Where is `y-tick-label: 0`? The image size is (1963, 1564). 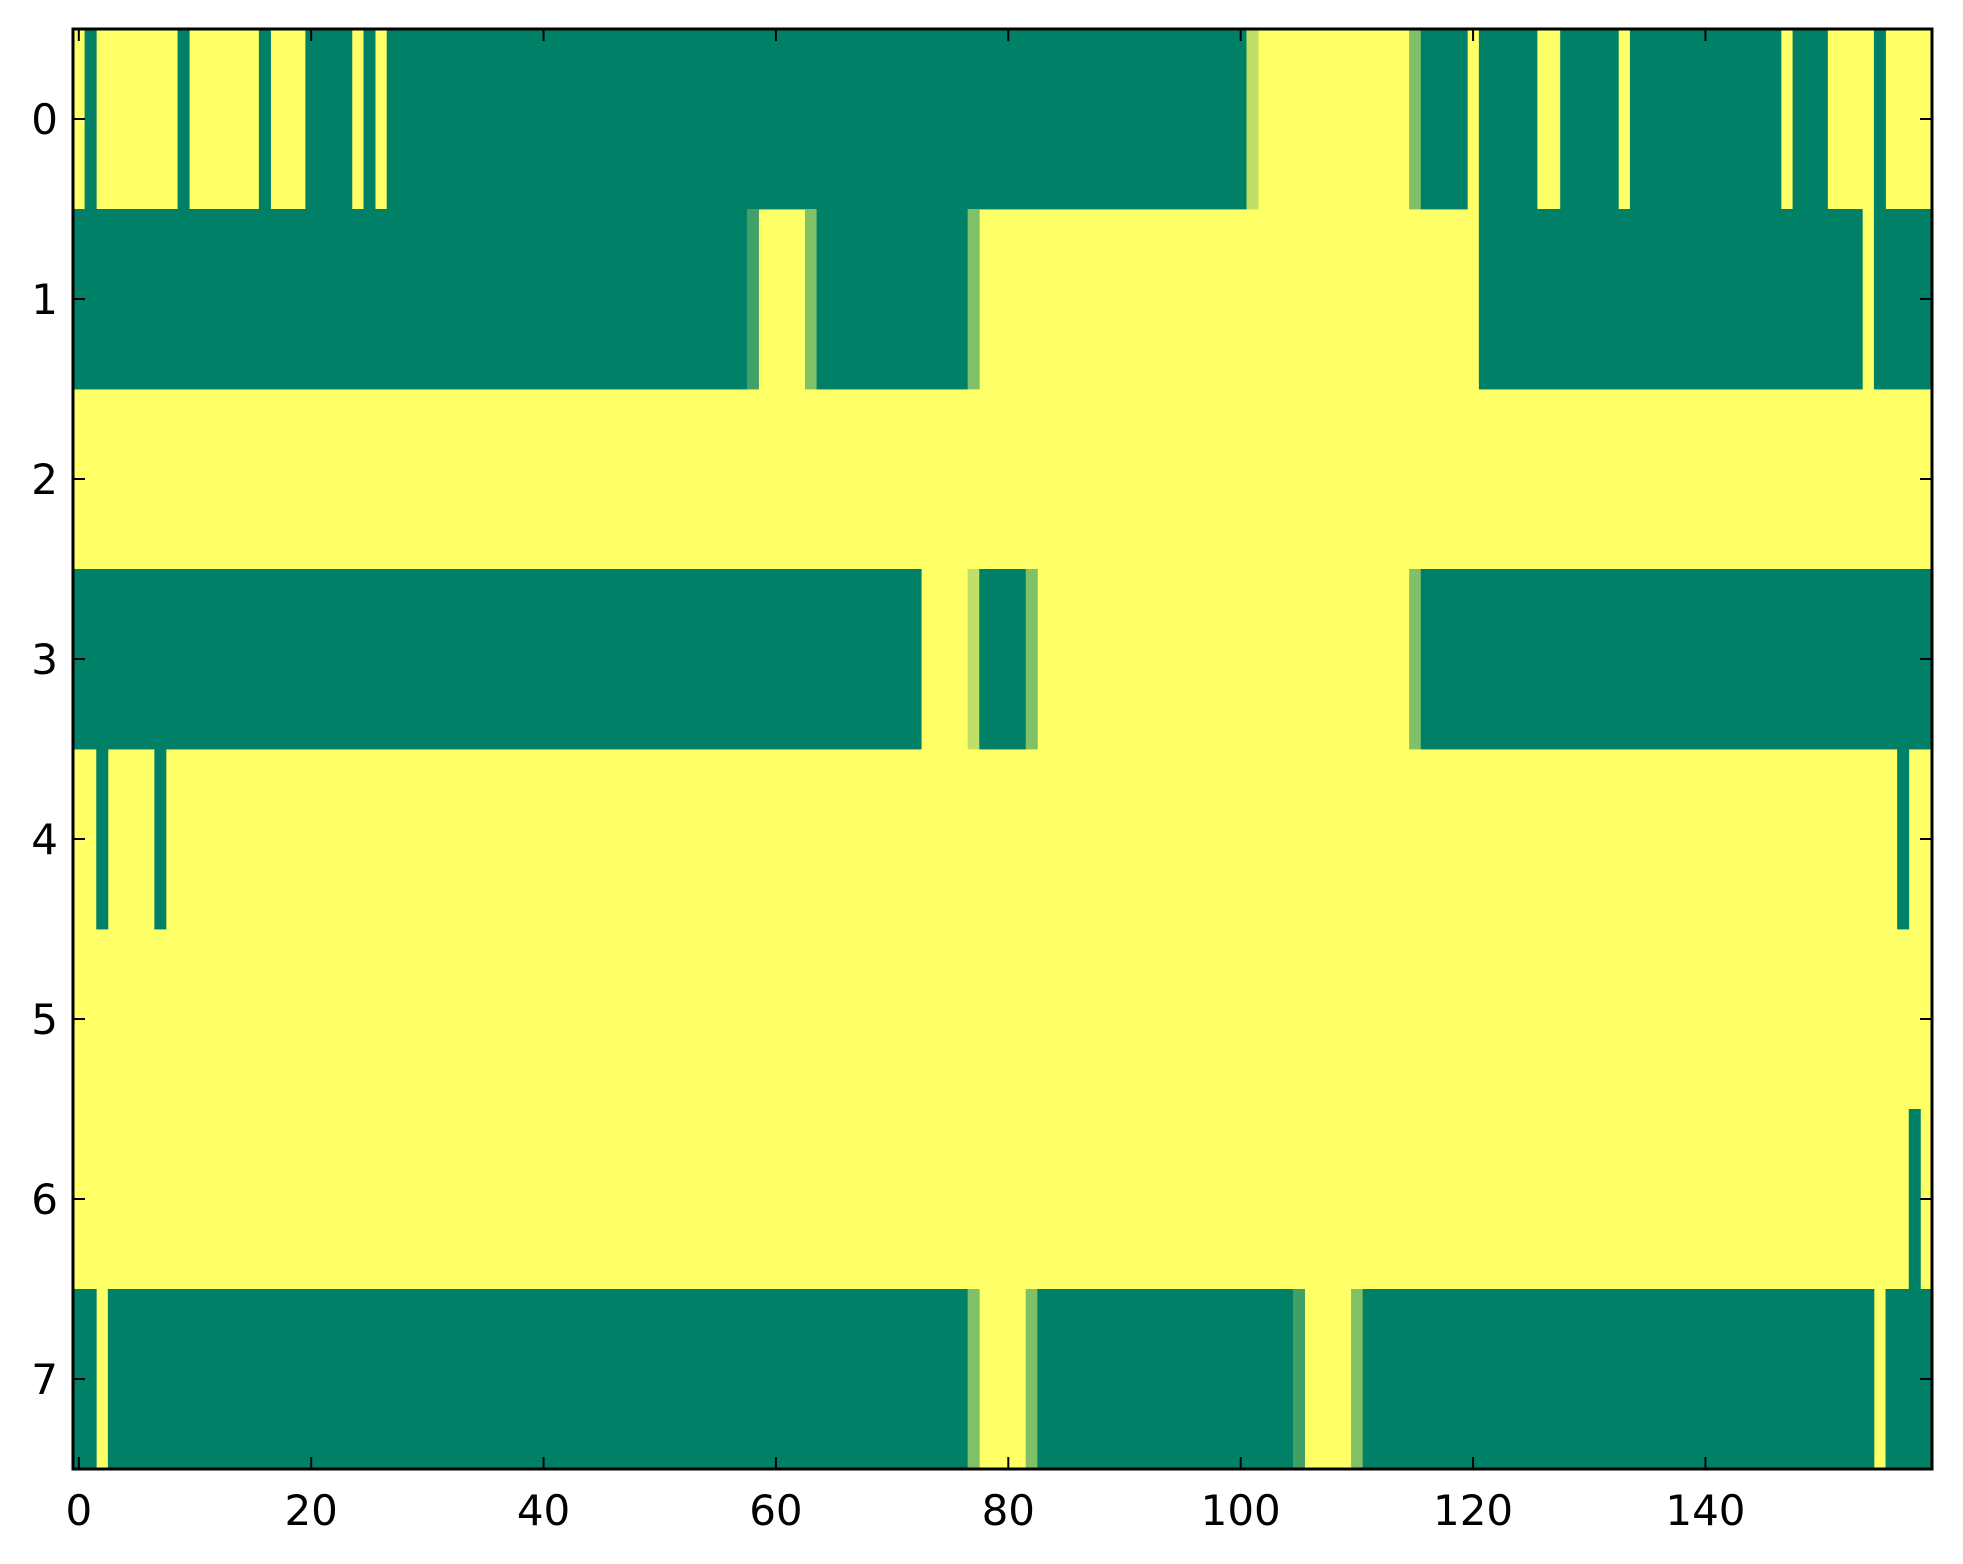 y-tick-label: 0 is located at coordinates (44, 119).